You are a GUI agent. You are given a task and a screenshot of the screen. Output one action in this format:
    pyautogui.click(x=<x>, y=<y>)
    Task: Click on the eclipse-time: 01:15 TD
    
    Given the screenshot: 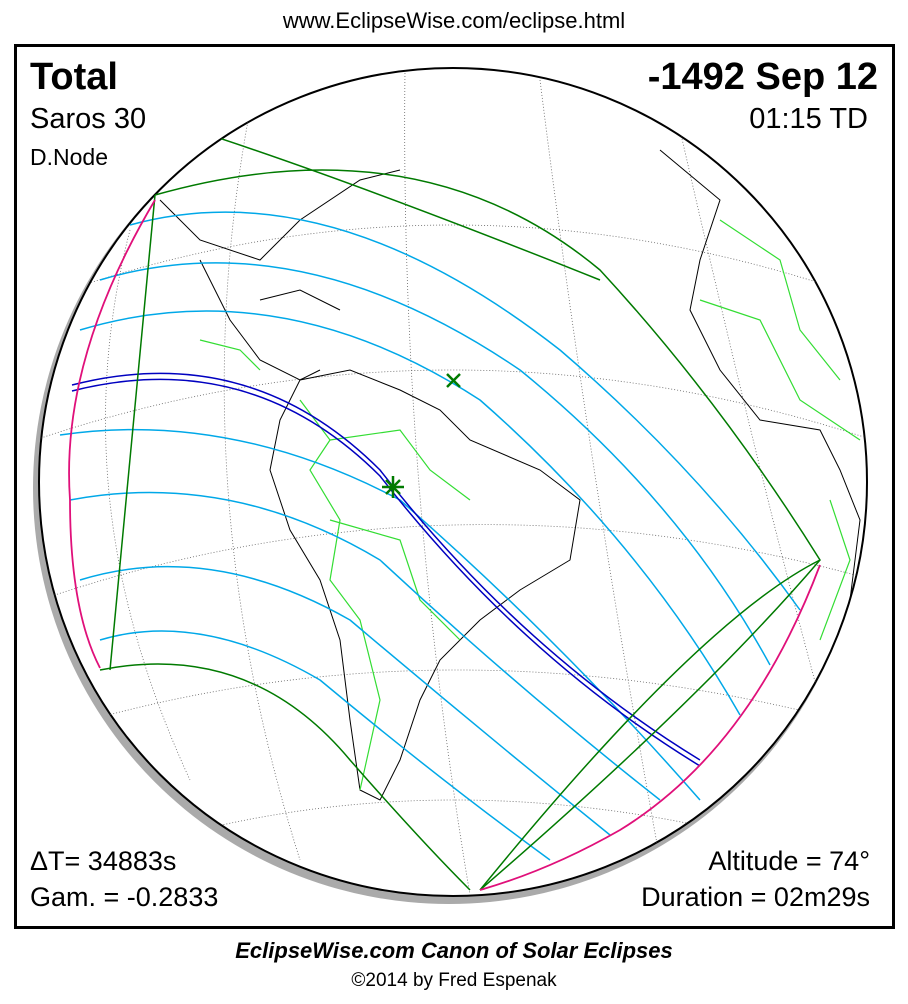 What is the action you would take?
    pyautogui.click(x=808, y=119)
    